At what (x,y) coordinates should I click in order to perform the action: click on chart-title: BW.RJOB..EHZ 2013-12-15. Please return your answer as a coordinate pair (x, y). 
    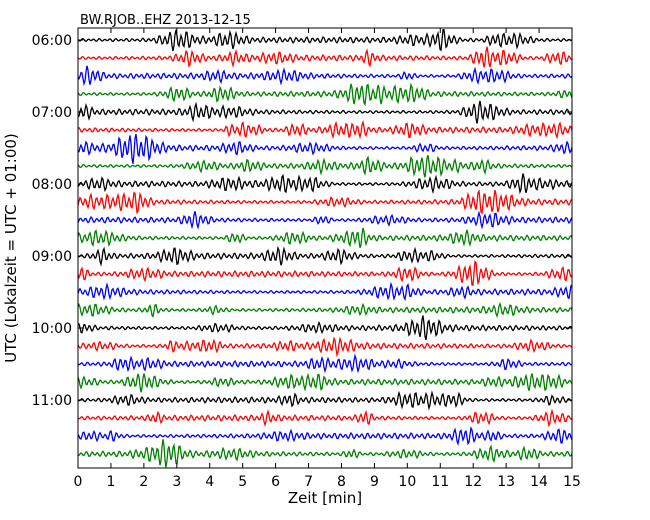
    Looking at the image, I should click on (165, 20).